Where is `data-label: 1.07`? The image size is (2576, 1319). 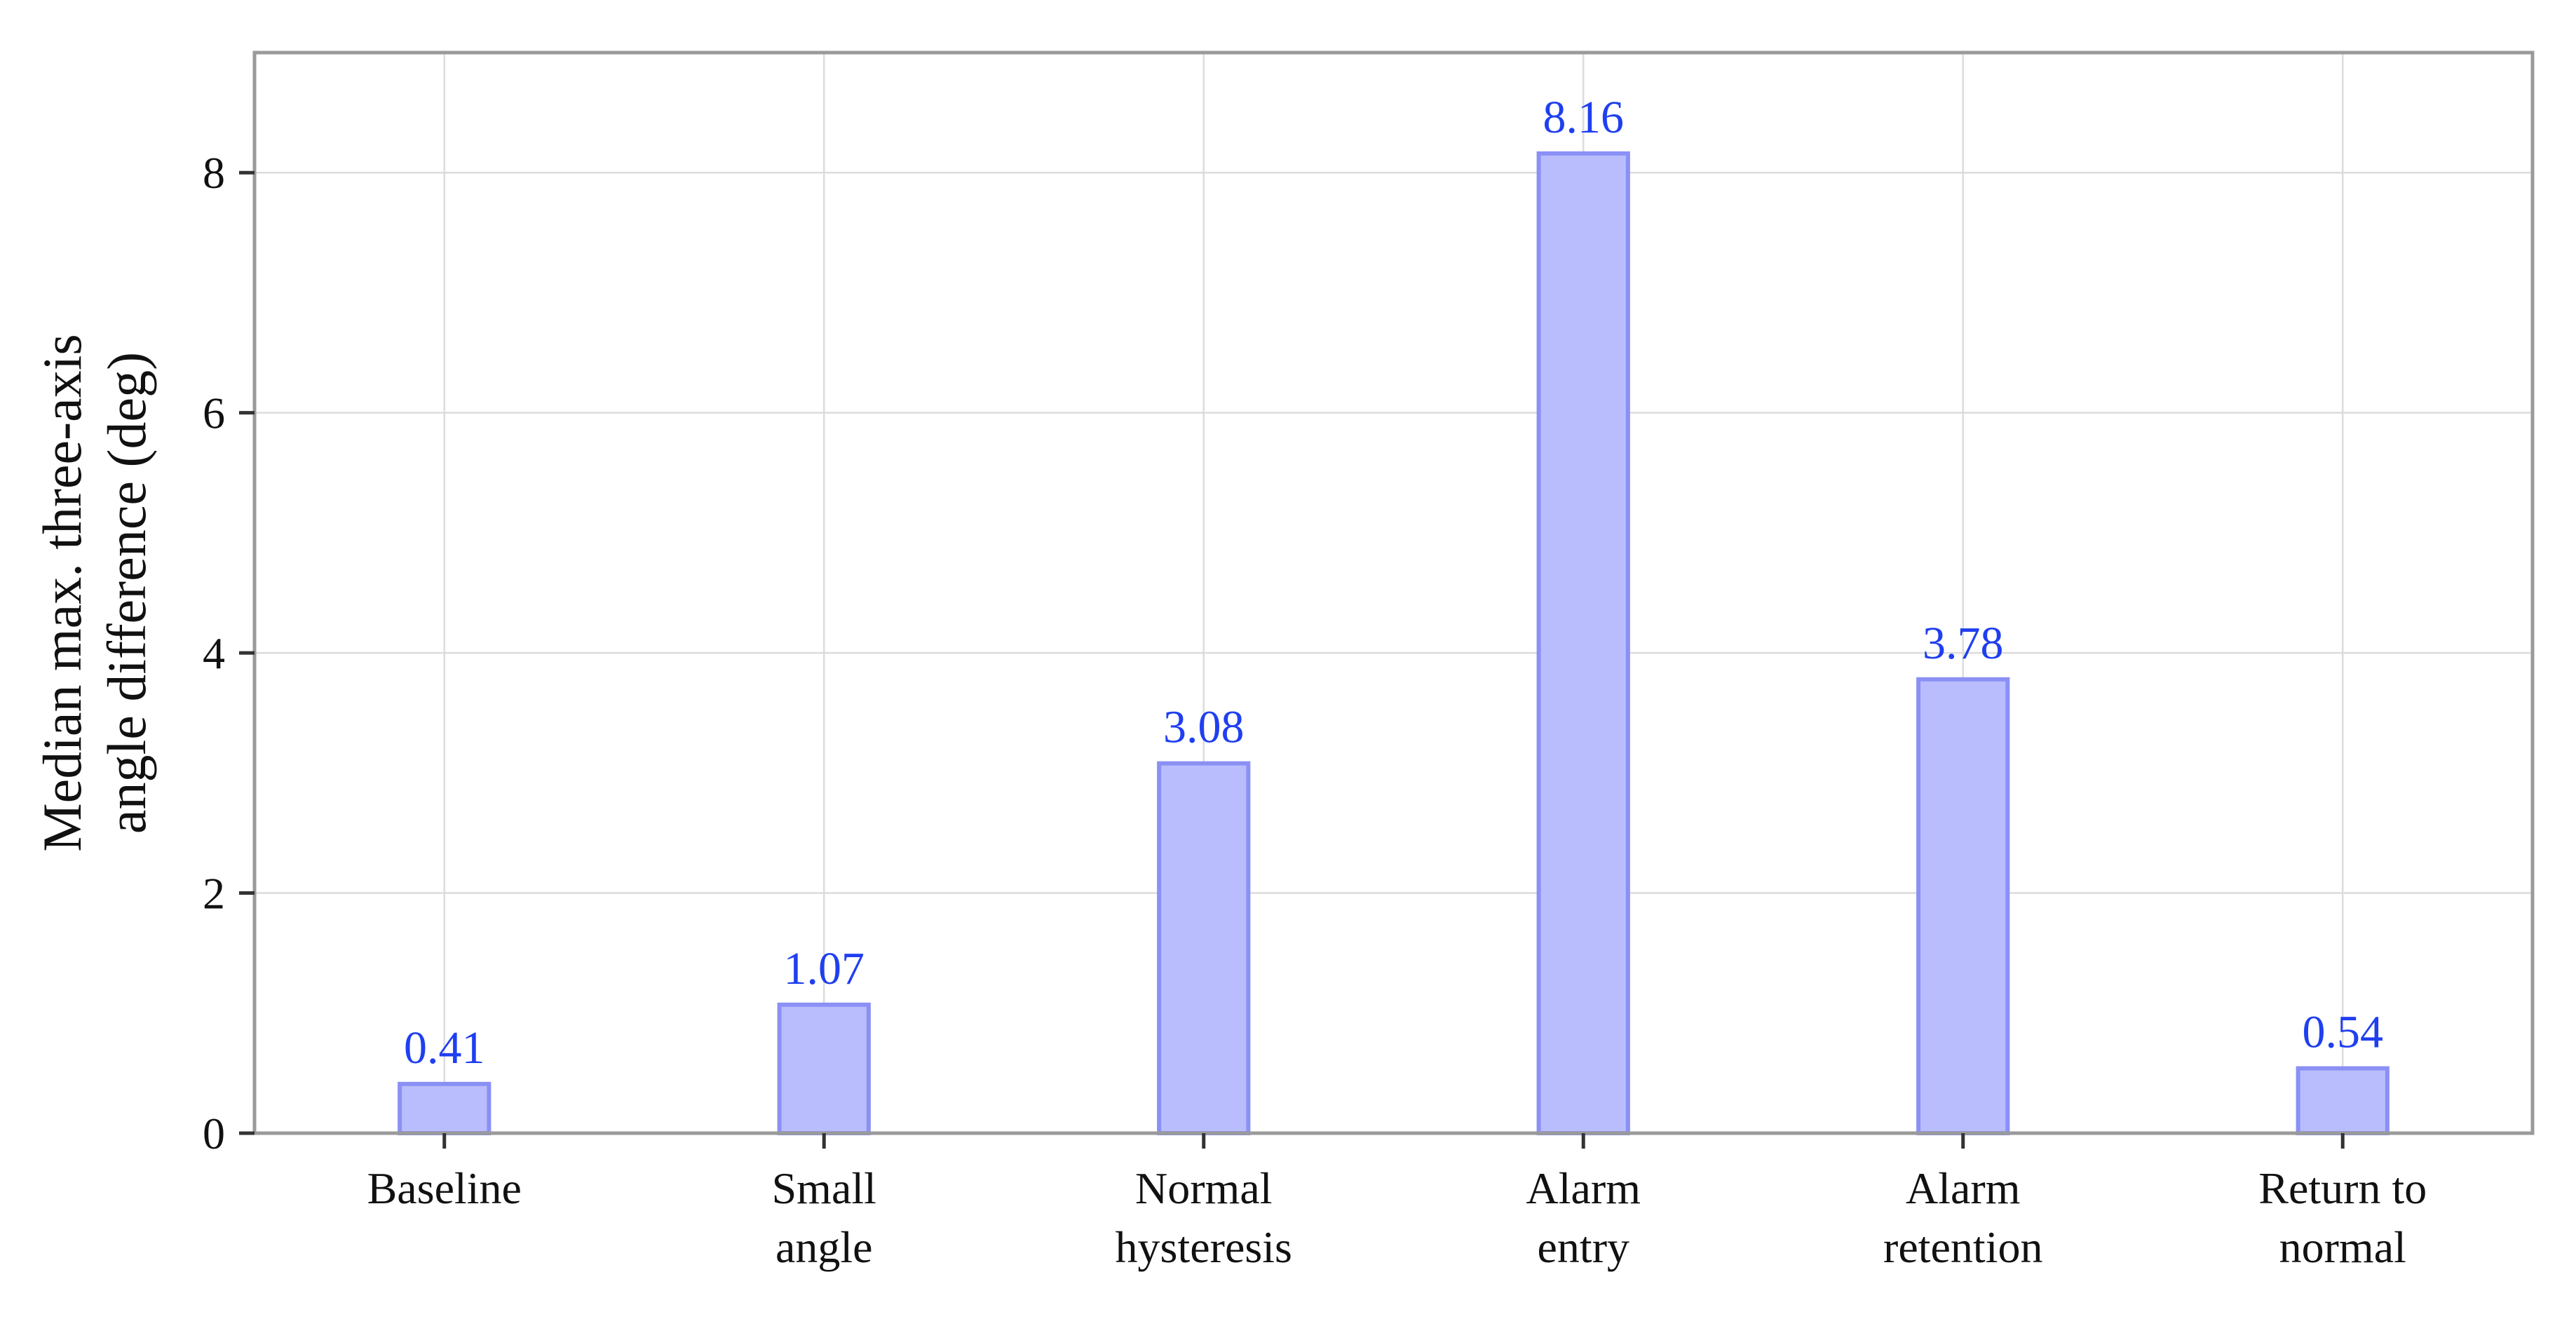 data-label: 1.07 is located at coordinates (824, 968).